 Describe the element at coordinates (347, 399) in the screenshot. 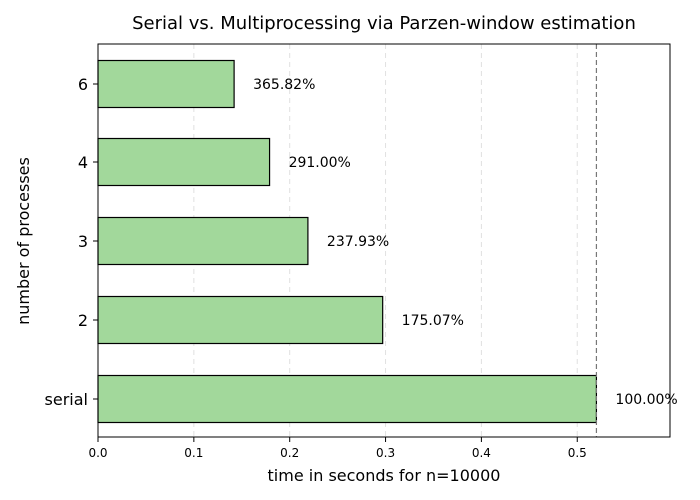

I see `bar-serial` at that location.